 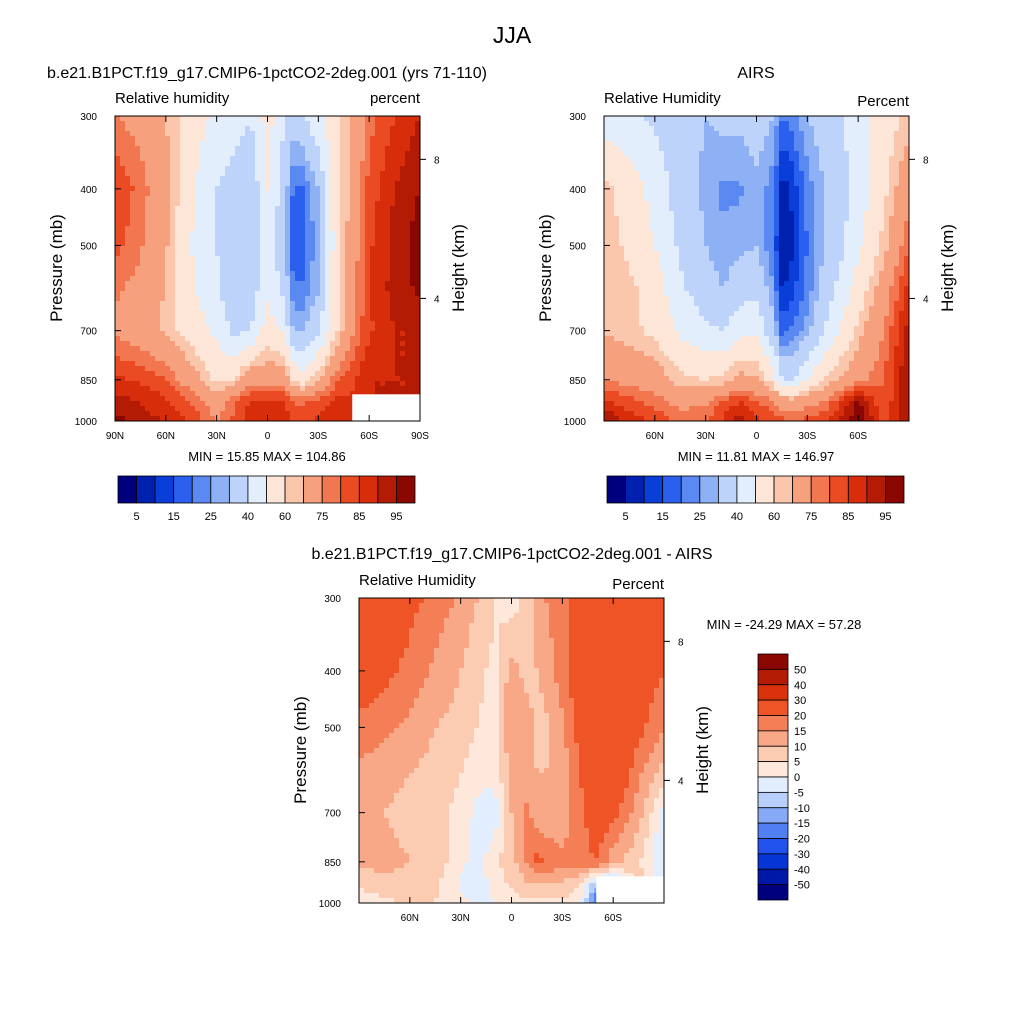 What do you see at coordinates (238, 489) in the screenshot?
I see `colorbar-box` at bounding box center [238, 489].